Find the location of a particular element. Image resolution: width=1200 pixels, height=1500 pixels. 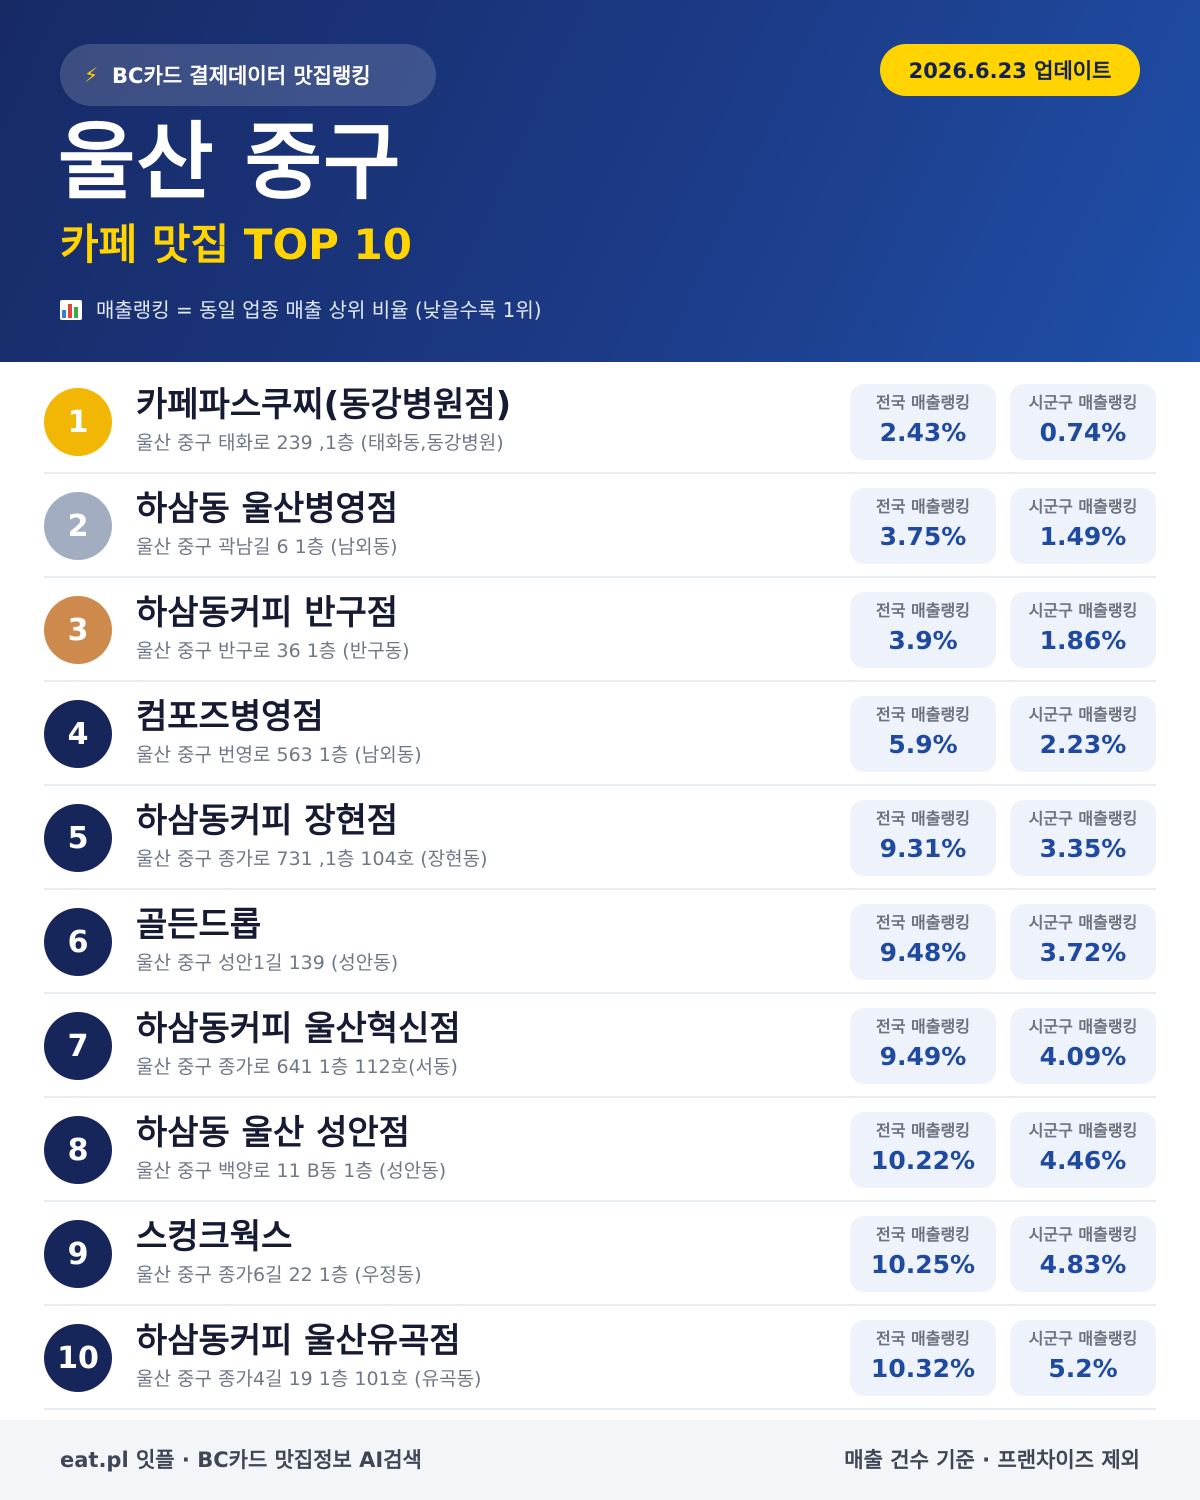

cafe-name: 하삼동 울산병영점 is located at coordinates (267, 509).